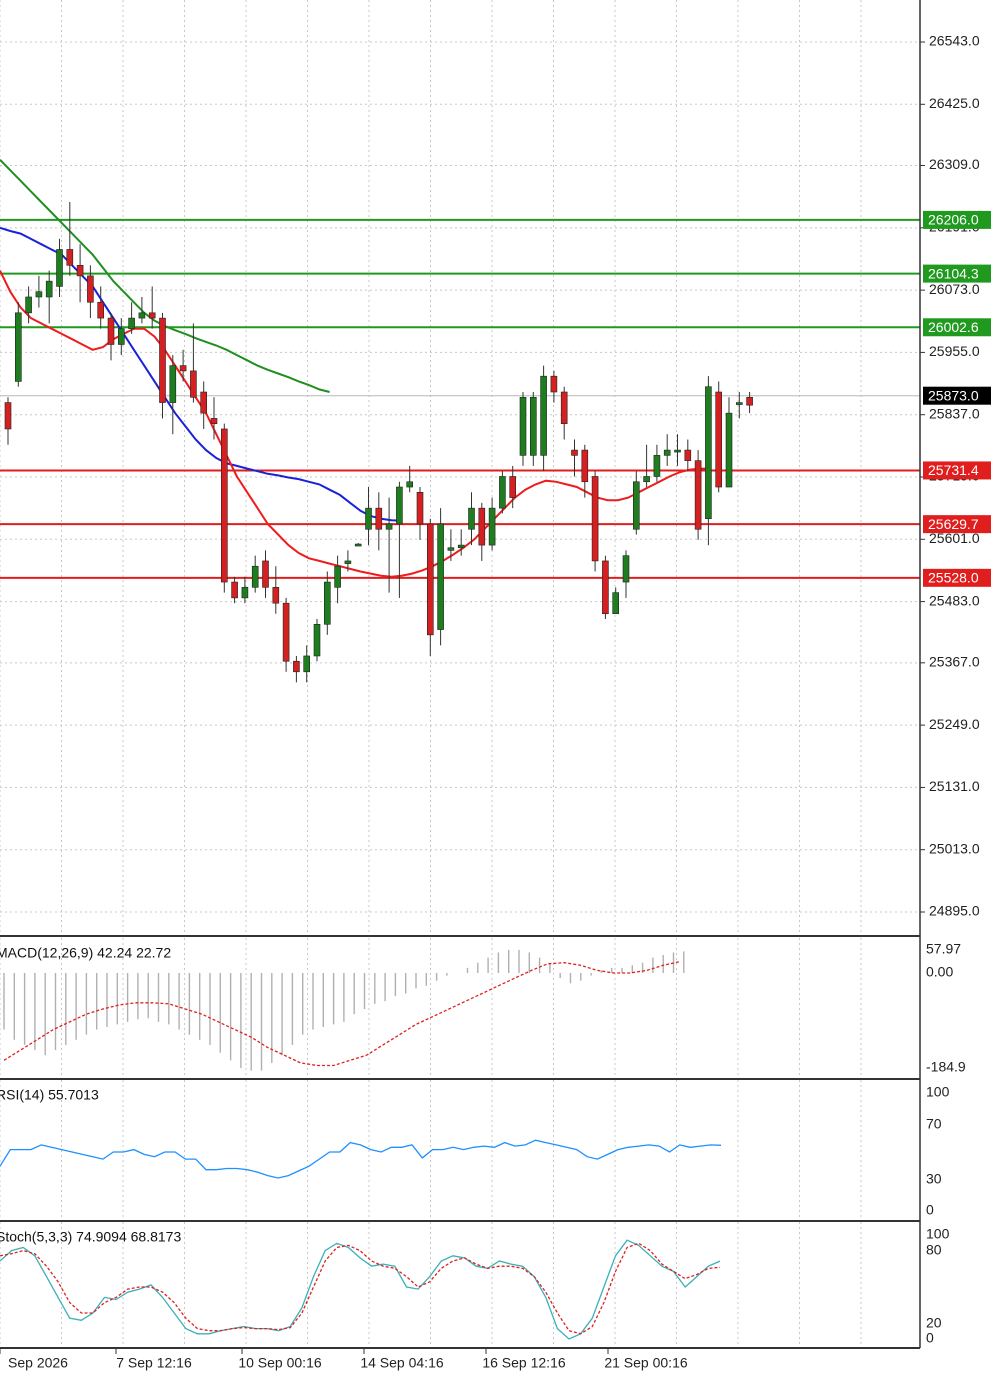 The height and width of the screenshot is (1376, 1000). I want to click on price-tick-label: 25601.0, so click(954, 538).